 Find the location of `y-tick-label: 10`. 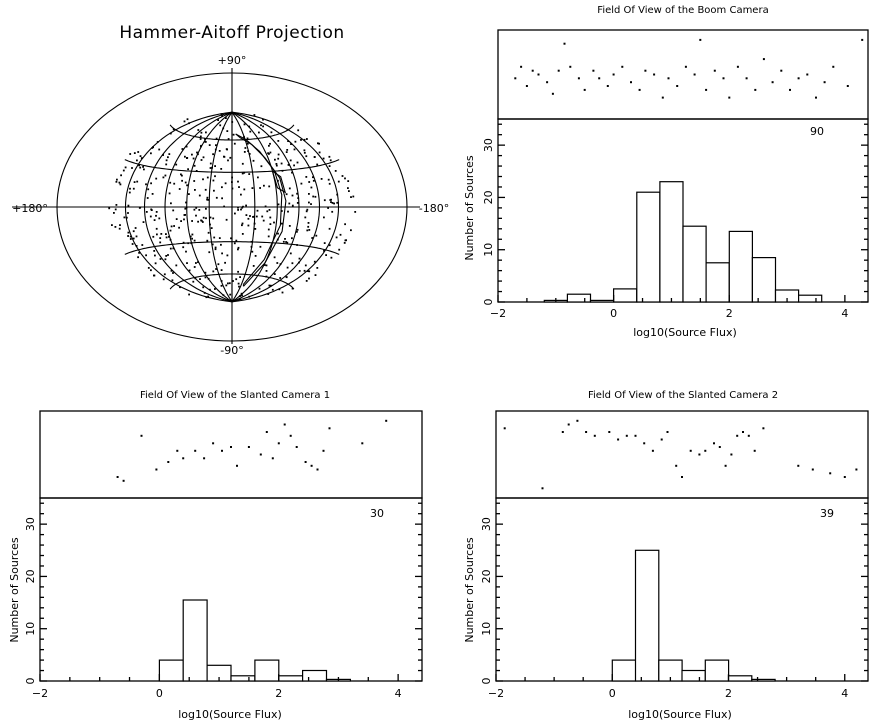

y-tick-label: 10 is located at coordinates (30, 629).